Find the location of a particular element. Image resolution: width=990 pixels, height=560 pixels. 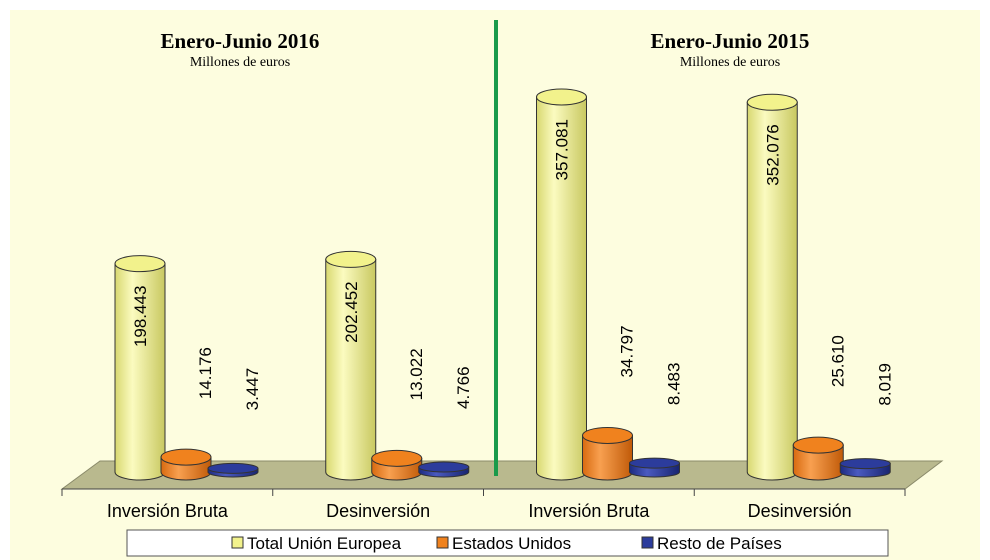

legend-label: Estados Unidos is located at coordinates (511, 543).